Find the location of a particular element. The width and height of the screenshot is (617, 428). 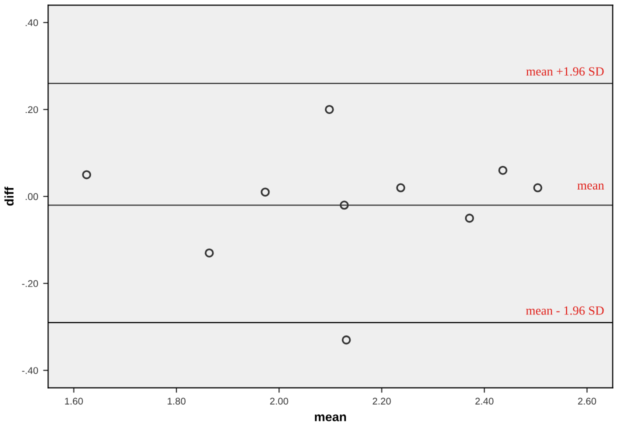

x-tick-label: 2.40 is located at coordinates (484, 401).